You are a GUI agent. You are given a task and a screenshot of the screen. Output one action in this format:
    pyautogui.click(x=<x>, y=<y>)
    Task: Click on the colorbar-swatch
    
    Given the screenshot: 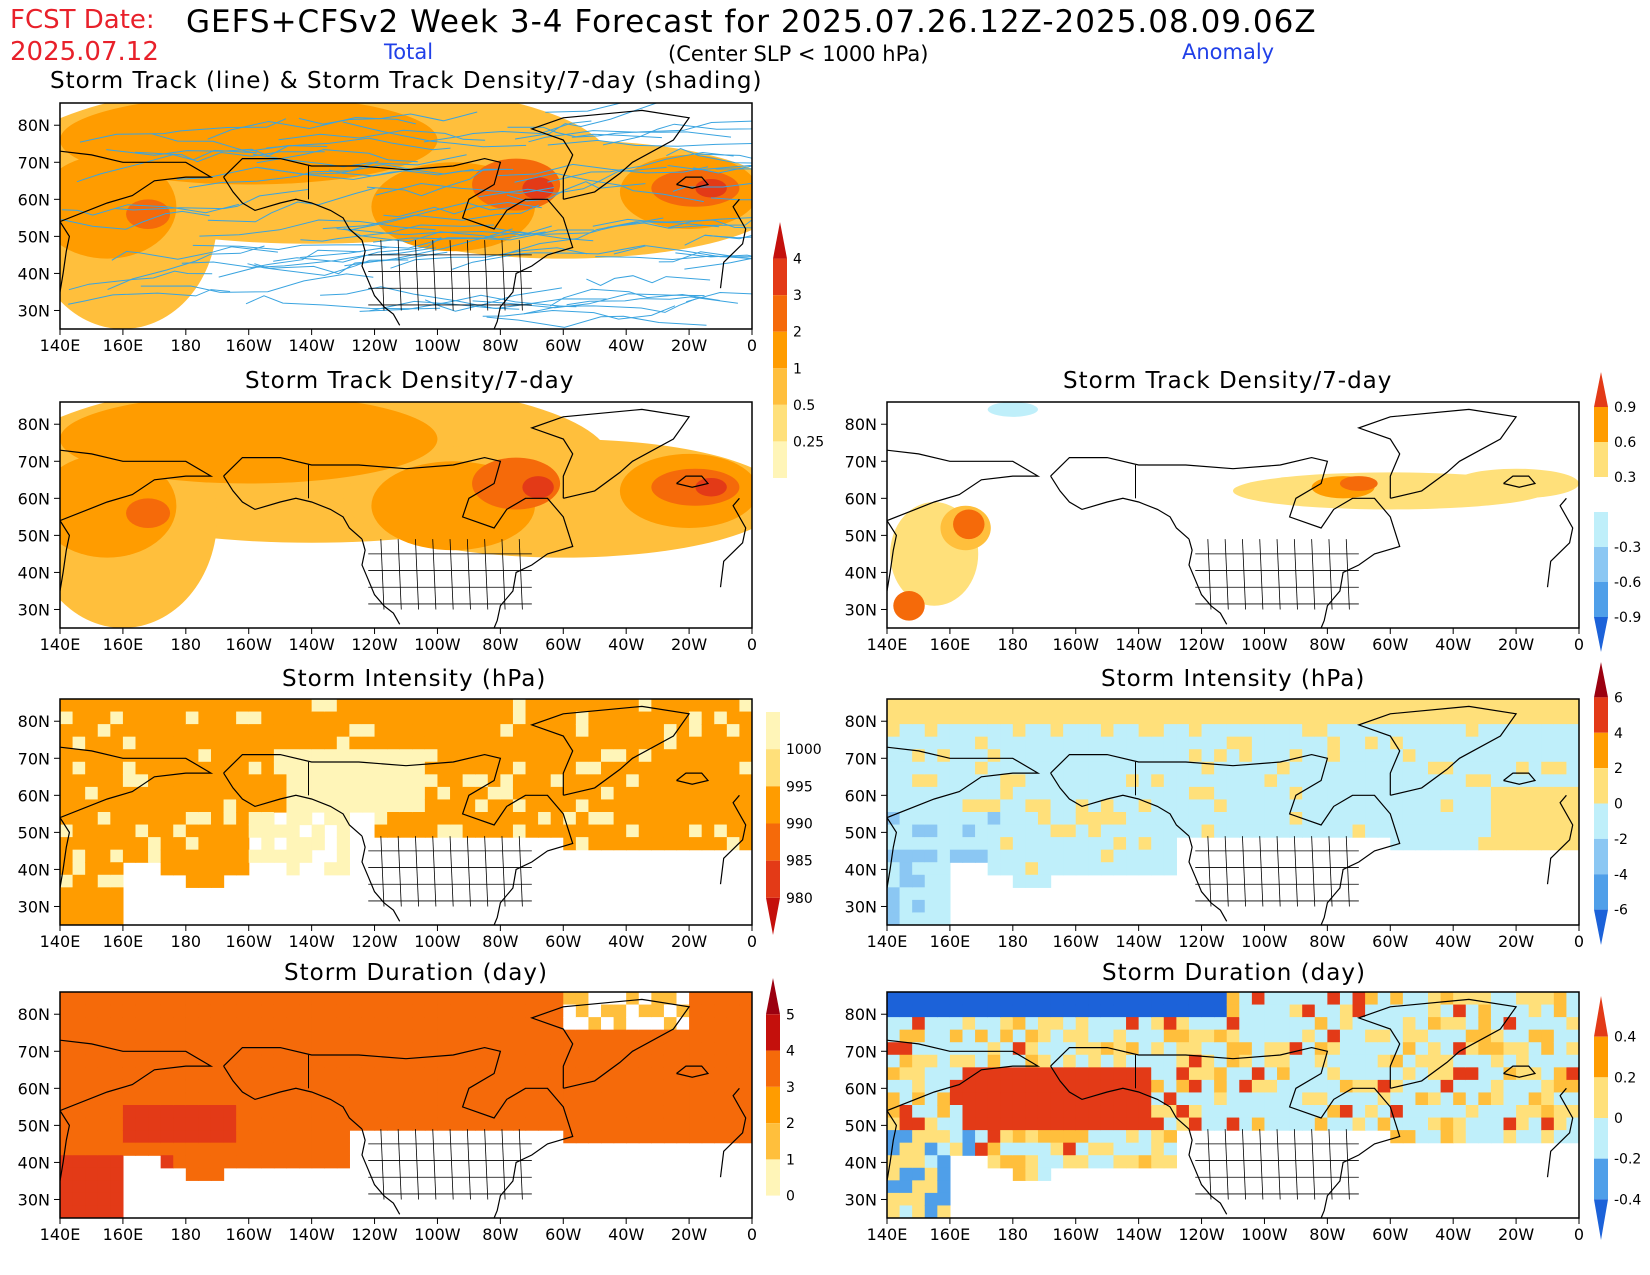 What is the action you would take?
    pyautogui.click(x=773, y=1032)
    